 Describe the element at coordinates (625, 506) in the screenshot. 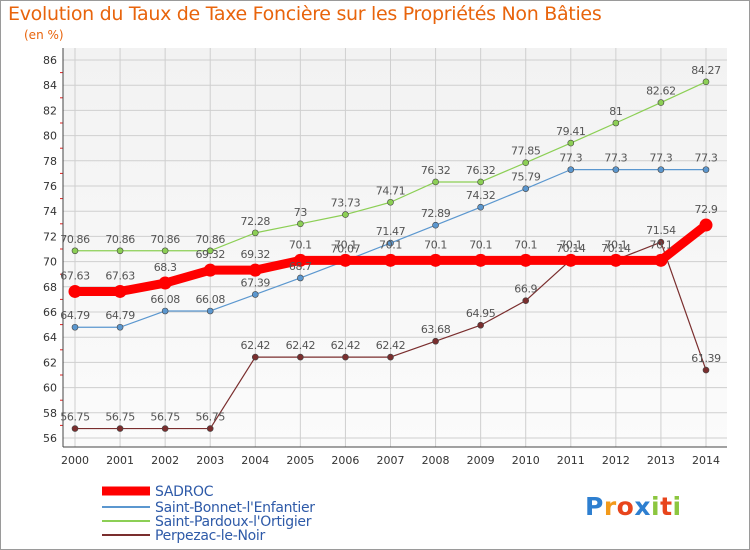

I see `logo-letter: o` at that location.